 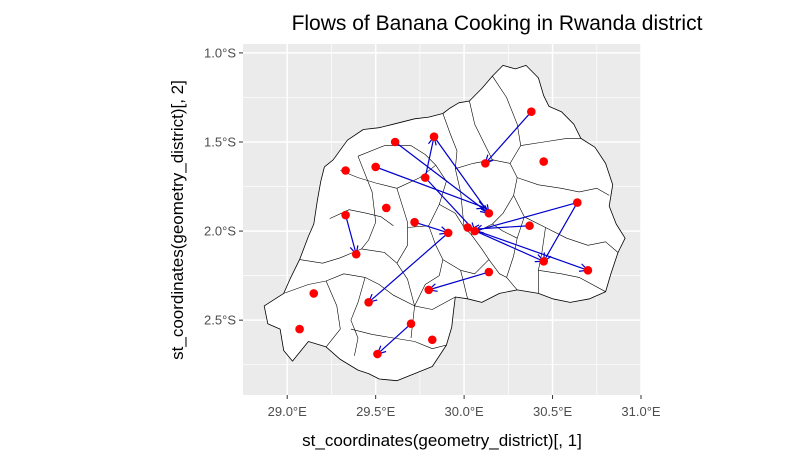 What do you see at coordinates (553, 411) in the screenshot?
I see `x-tick-label: 30.5°E` at bounding box center [553, 411].